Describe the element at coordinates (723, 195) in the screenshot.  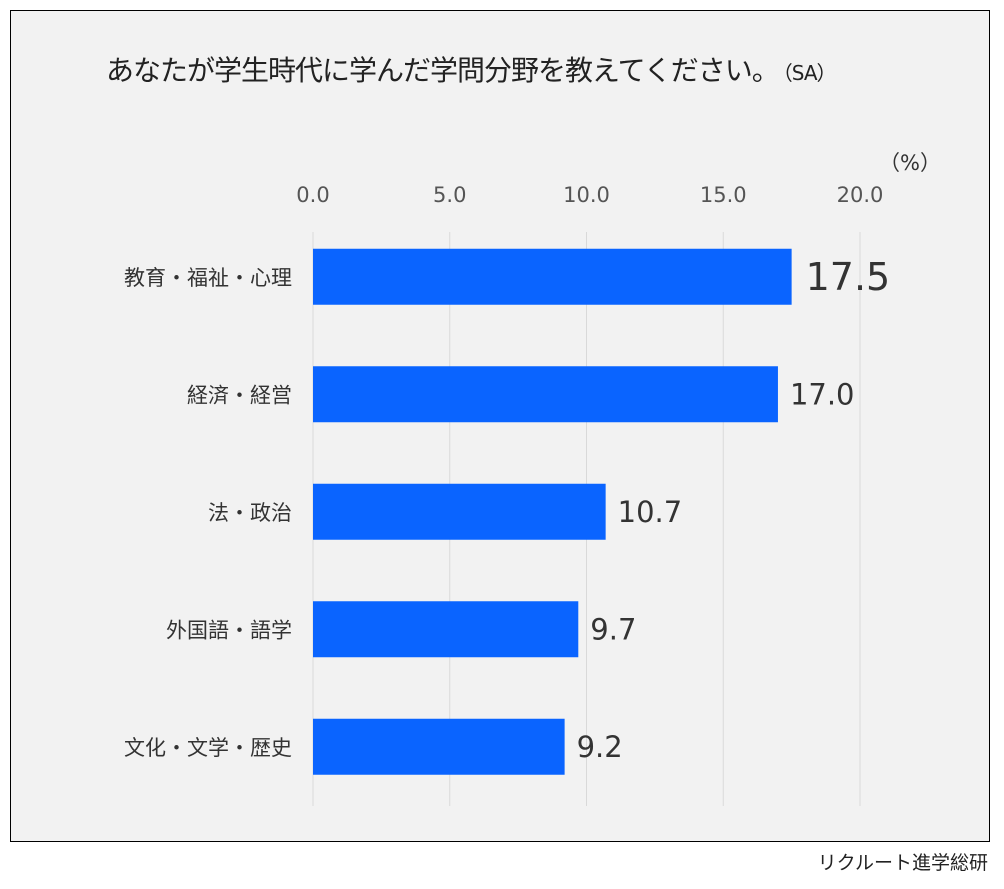
I see `tick-label: 15.0` at that location.